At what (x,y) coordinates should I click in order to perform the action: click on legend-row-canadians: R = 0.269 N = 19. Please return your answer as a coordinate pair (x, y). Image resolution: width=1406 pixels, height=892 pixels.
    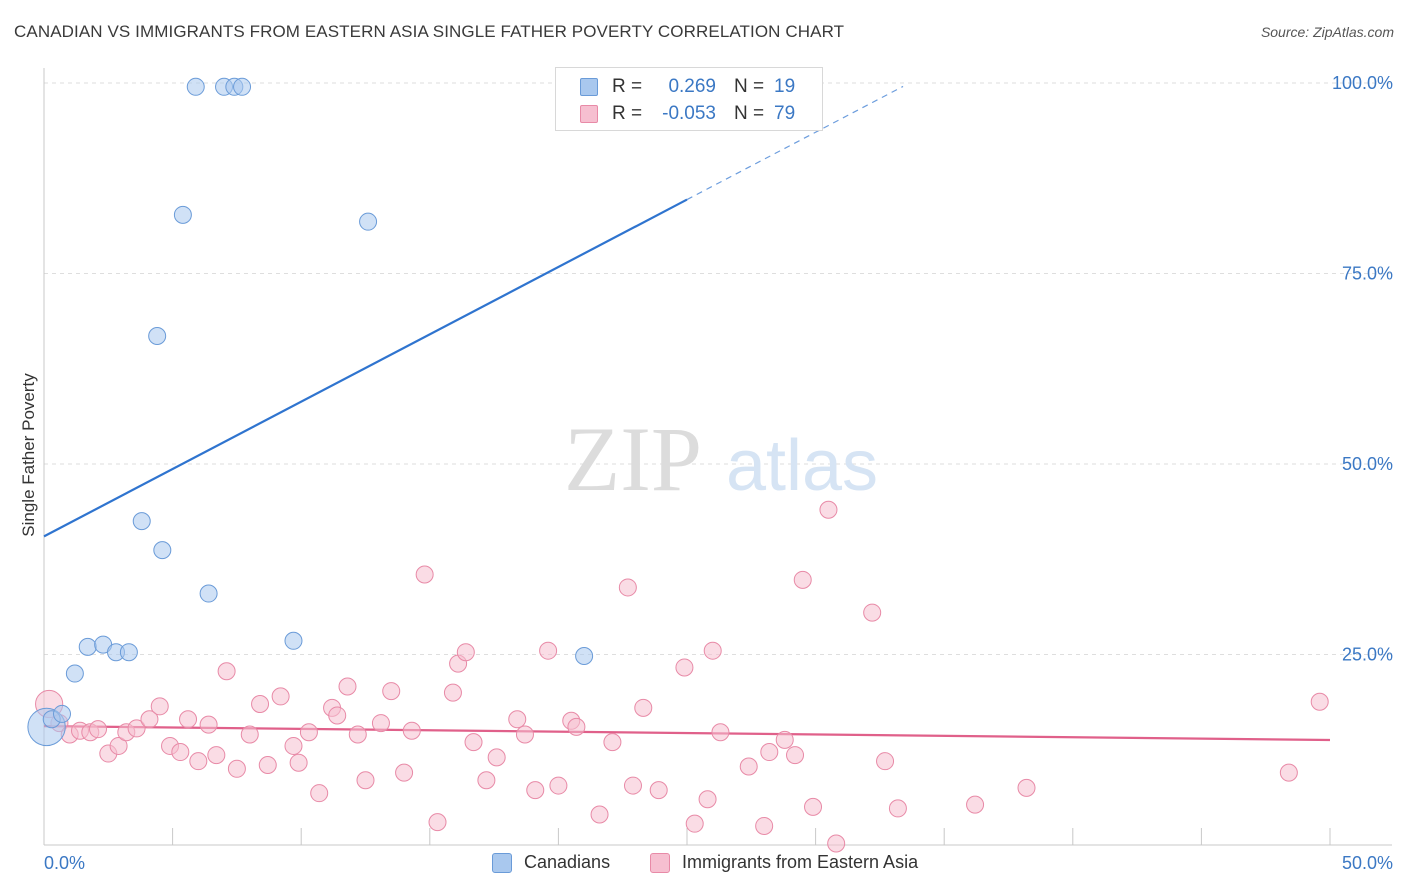
    Looking at the image, I should click on (687, 87).